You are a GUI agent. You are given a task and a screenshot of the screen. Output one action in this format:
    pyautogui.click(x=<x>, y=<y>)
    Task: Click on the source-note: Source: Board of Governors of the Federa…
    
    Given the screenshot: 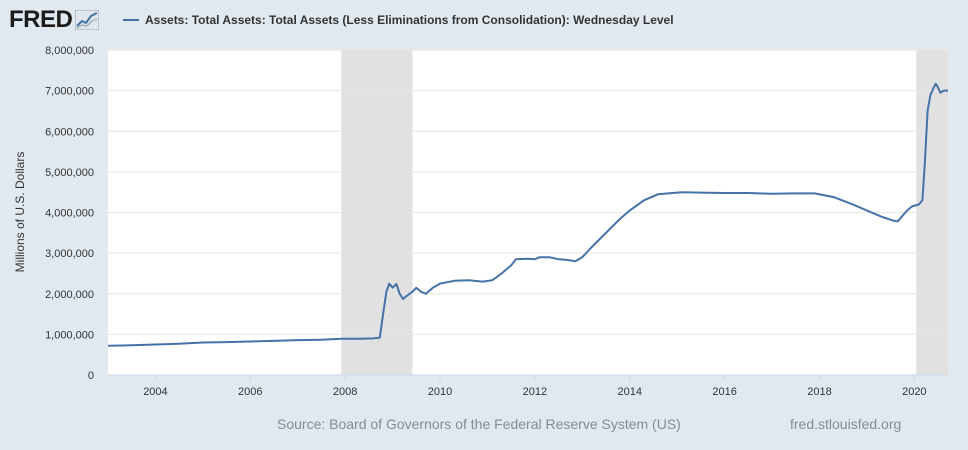 What is the action you would take?
    pyautogui.click(x=479, y=424)
    